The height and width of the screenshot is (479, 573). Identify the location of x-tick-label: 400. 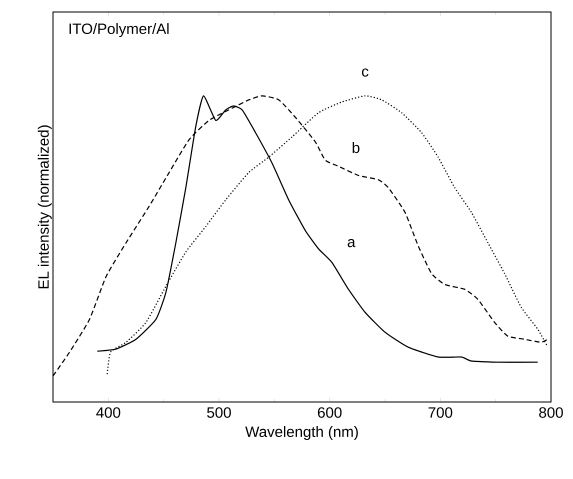
(108, 412).